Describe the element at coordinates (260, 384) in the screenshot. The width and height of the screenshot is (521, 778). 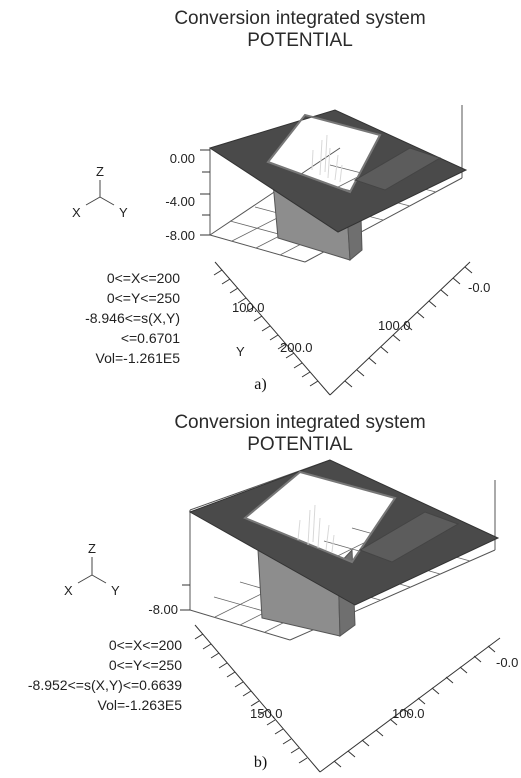
I see `caption-a: a)` at that location.